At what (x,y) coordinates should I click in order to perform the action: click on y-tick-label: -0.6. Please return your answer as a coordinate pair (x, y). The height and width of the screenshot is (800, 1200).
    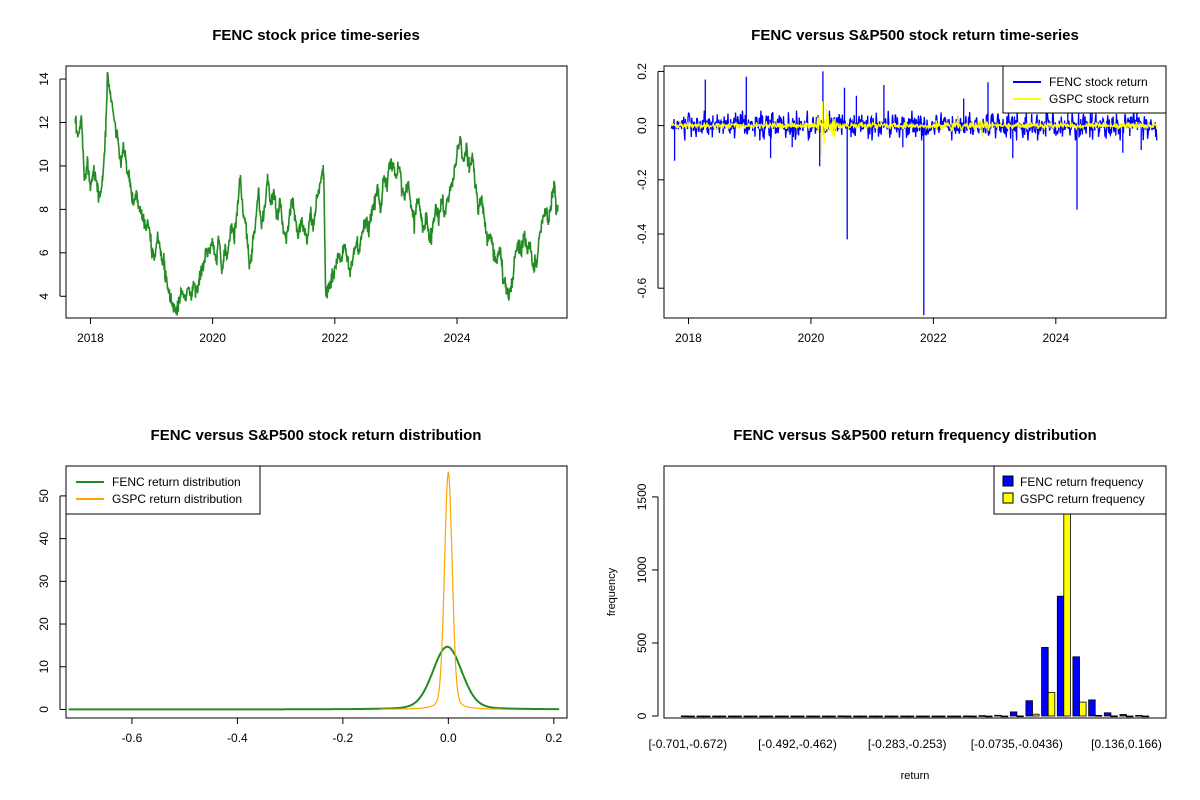
    Looking at the image, I should click on (642, 288).